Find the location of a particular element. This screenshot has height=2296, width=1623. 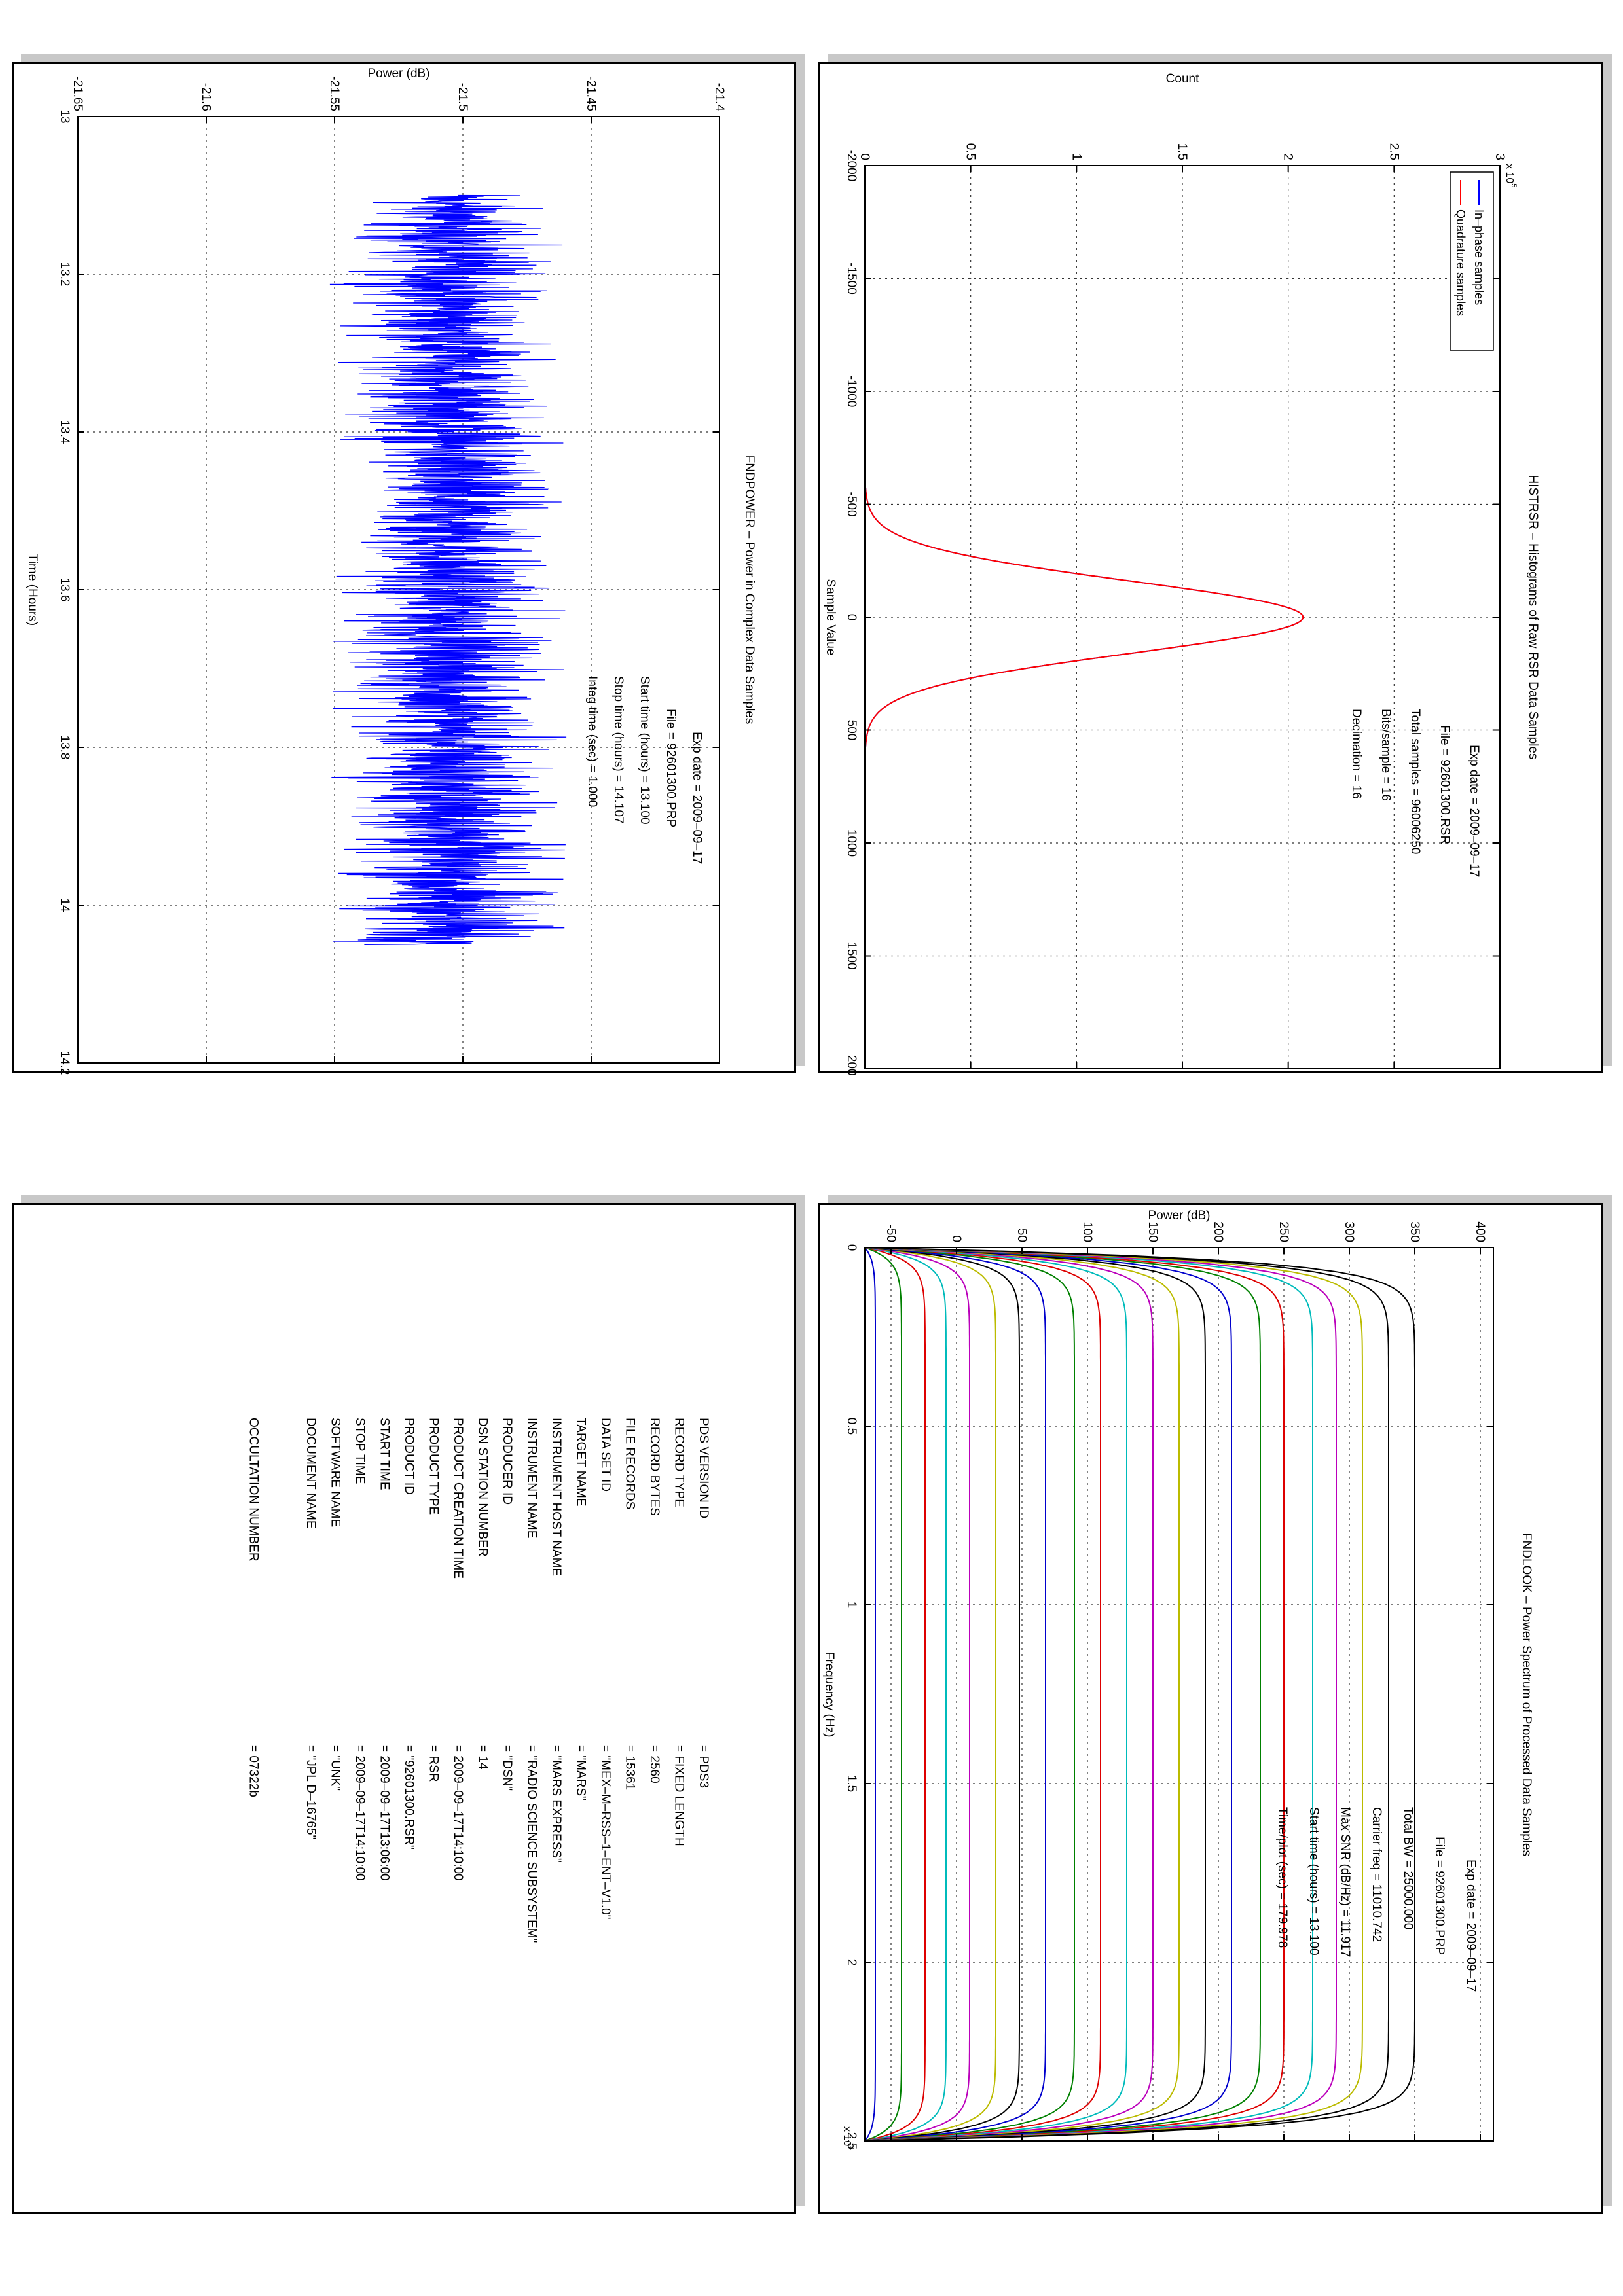

pds-label-key: STOP TIME is located at coordinates (360, 1451).